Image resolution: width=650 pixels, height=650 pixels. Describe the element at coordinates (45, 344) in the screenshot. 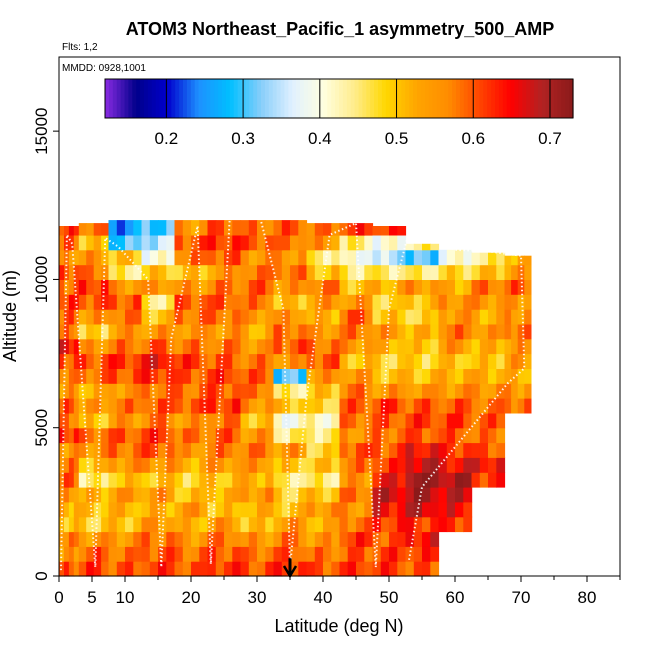

I see `y-axis: 0 5000 10000 15000` at that location.